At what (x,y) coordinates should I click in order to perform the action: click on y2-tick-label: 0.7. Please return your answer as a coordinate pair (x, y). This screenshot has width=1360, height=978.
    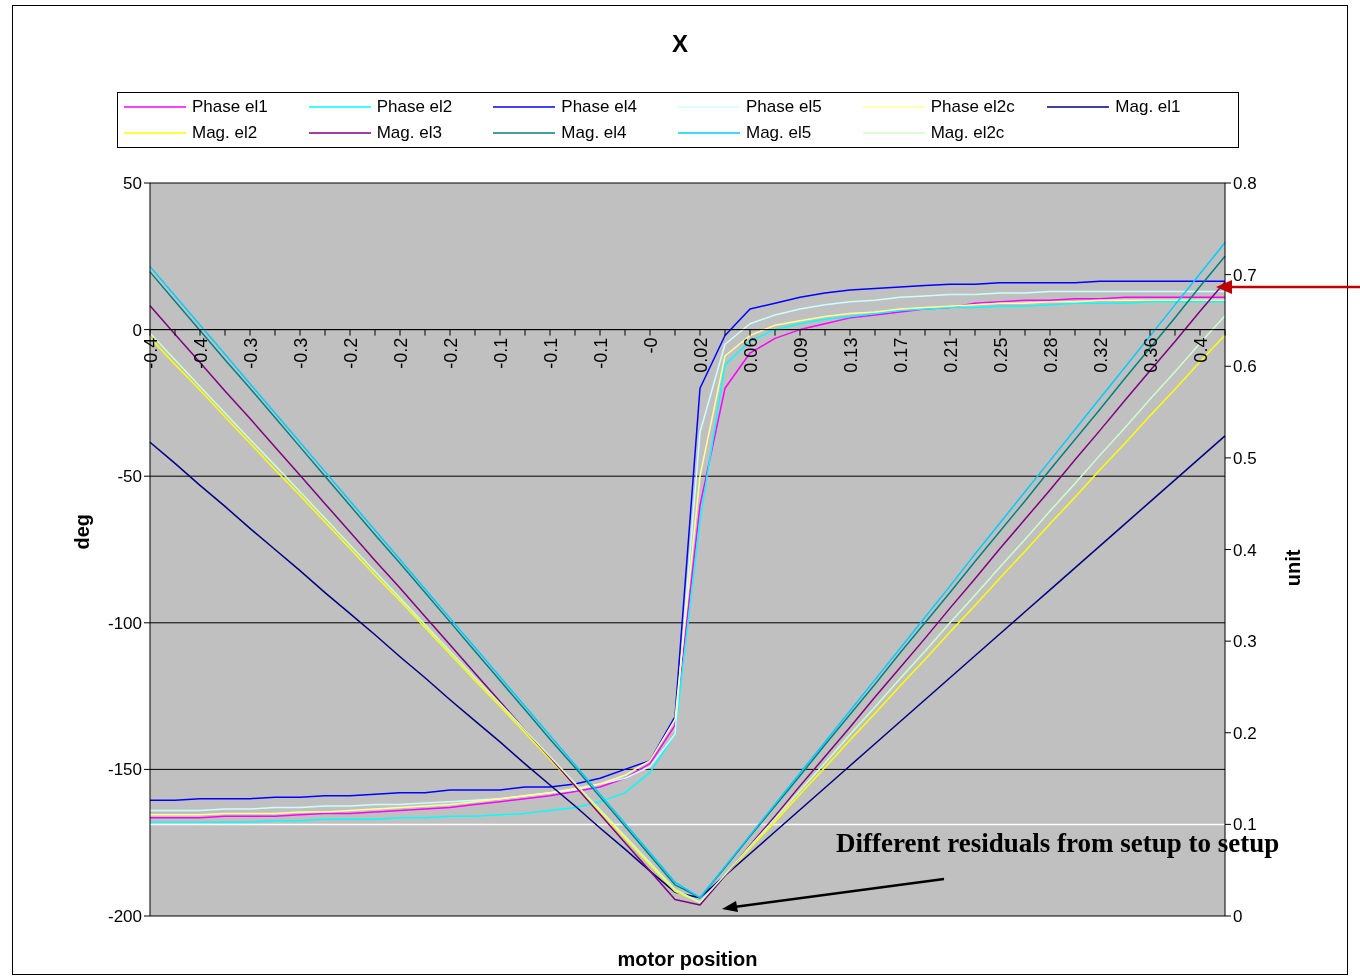
    Looking at the image, I should click on (1245, 275).